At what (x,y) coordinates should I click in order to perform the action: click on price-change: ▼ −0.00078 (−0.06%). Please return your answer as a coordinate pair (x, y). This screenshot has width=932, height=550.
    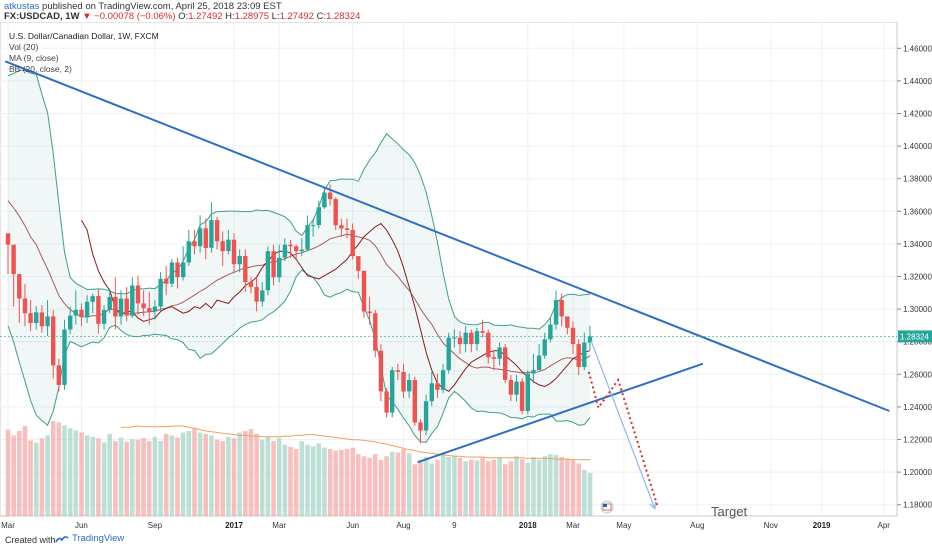
    Looking at the image, I should click on (129, 16).